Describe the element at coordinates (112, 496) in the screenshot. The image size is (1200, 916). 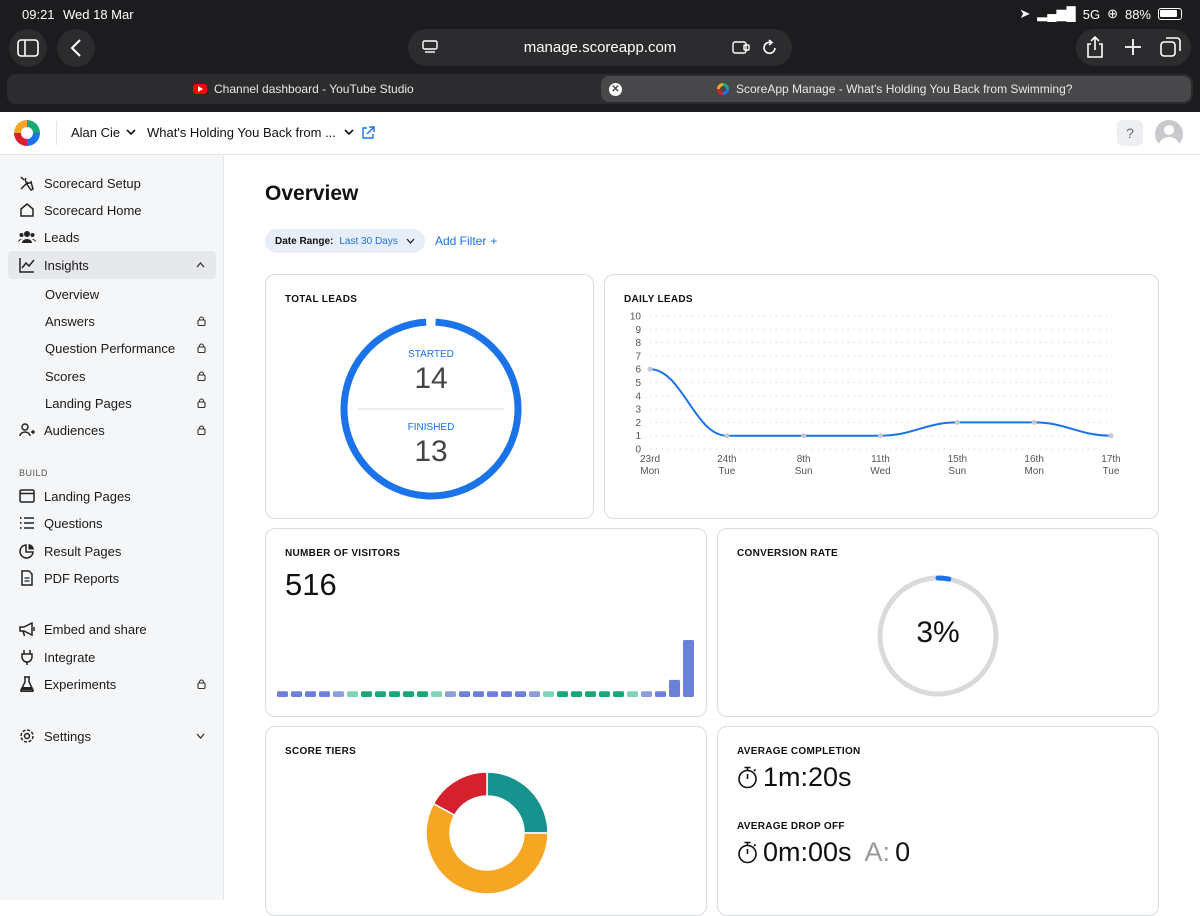
I see `sidebar-item-landing-pages: Landing Pages` at that location.